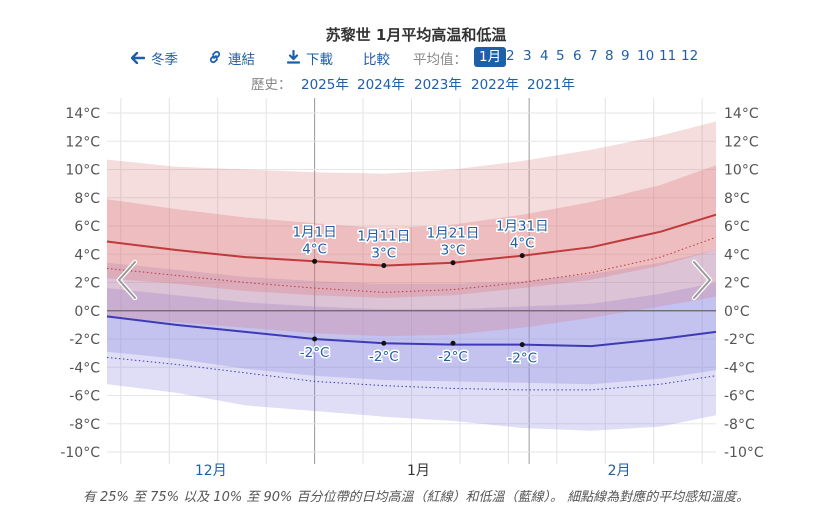 Image resolution: width=832 pixels, height=526 pixels. I want to click on month-link-7: 7, so click(593, 56).